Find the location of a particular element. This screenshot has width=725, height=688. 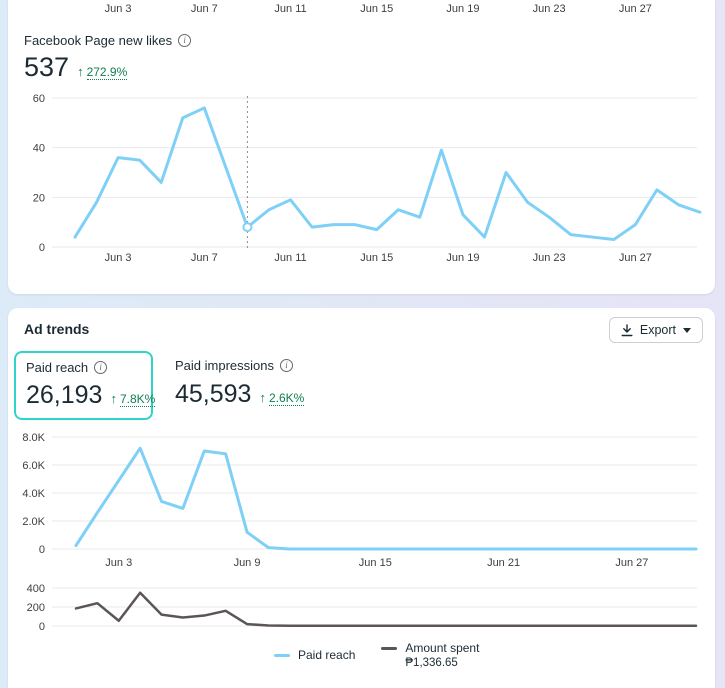

paid-reach-metric: 26,193 ↑ 7.8K% is located at coordinates (91, 395).